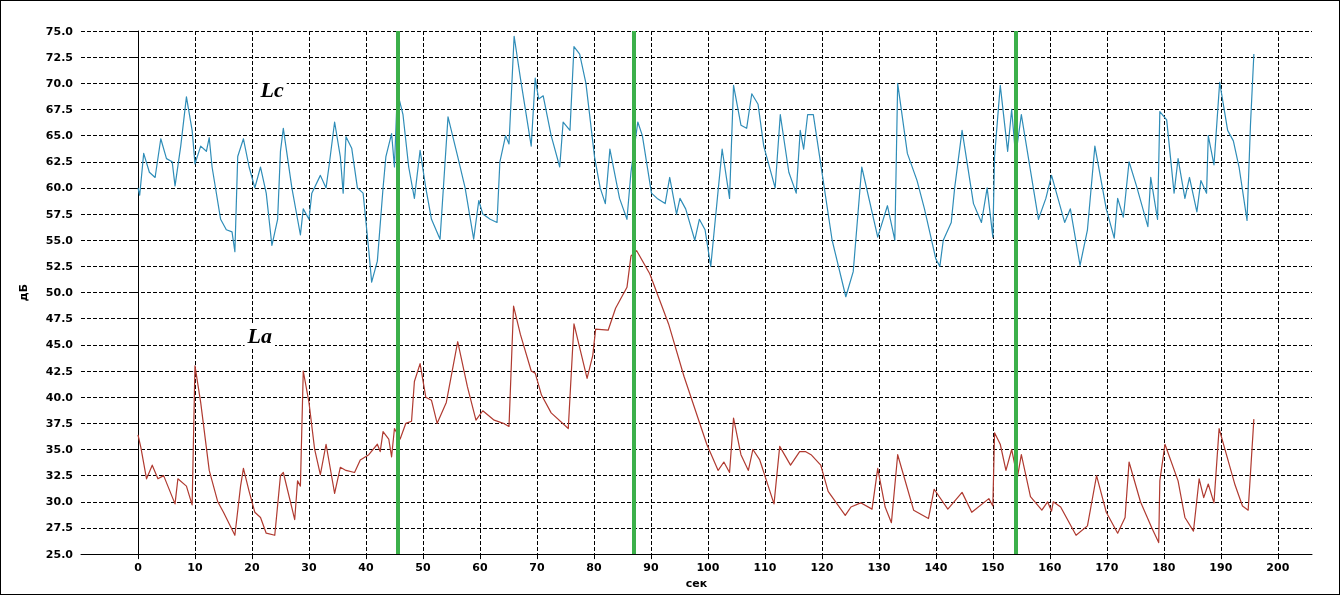 The width and height of the screenshot is (1340, 595). I want to click on y-tick-label: 65.0, so click(59, 136).